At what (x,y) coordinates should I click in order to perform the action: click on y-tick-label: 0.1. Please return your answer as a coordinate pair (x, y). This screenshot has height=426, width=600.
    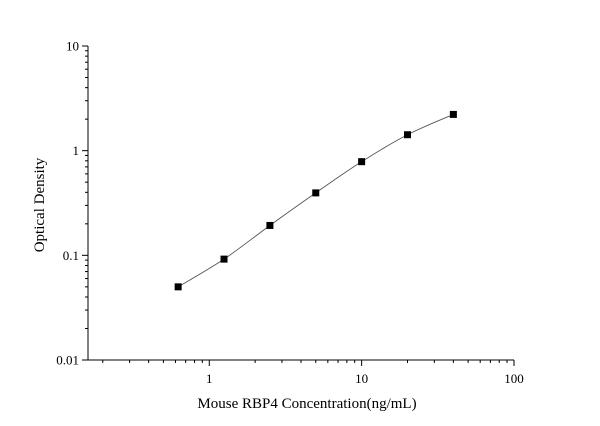
    Looking at the image, I should click on (71, 255).